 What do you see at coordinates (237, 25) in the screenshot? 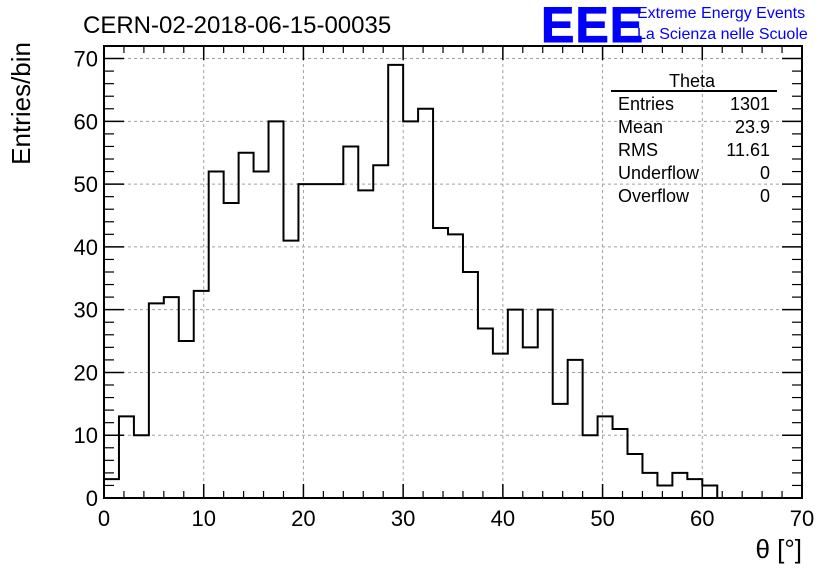
I see `run-title: CERN-02-2018-06-15-00035` at bounding box center [237, 25].